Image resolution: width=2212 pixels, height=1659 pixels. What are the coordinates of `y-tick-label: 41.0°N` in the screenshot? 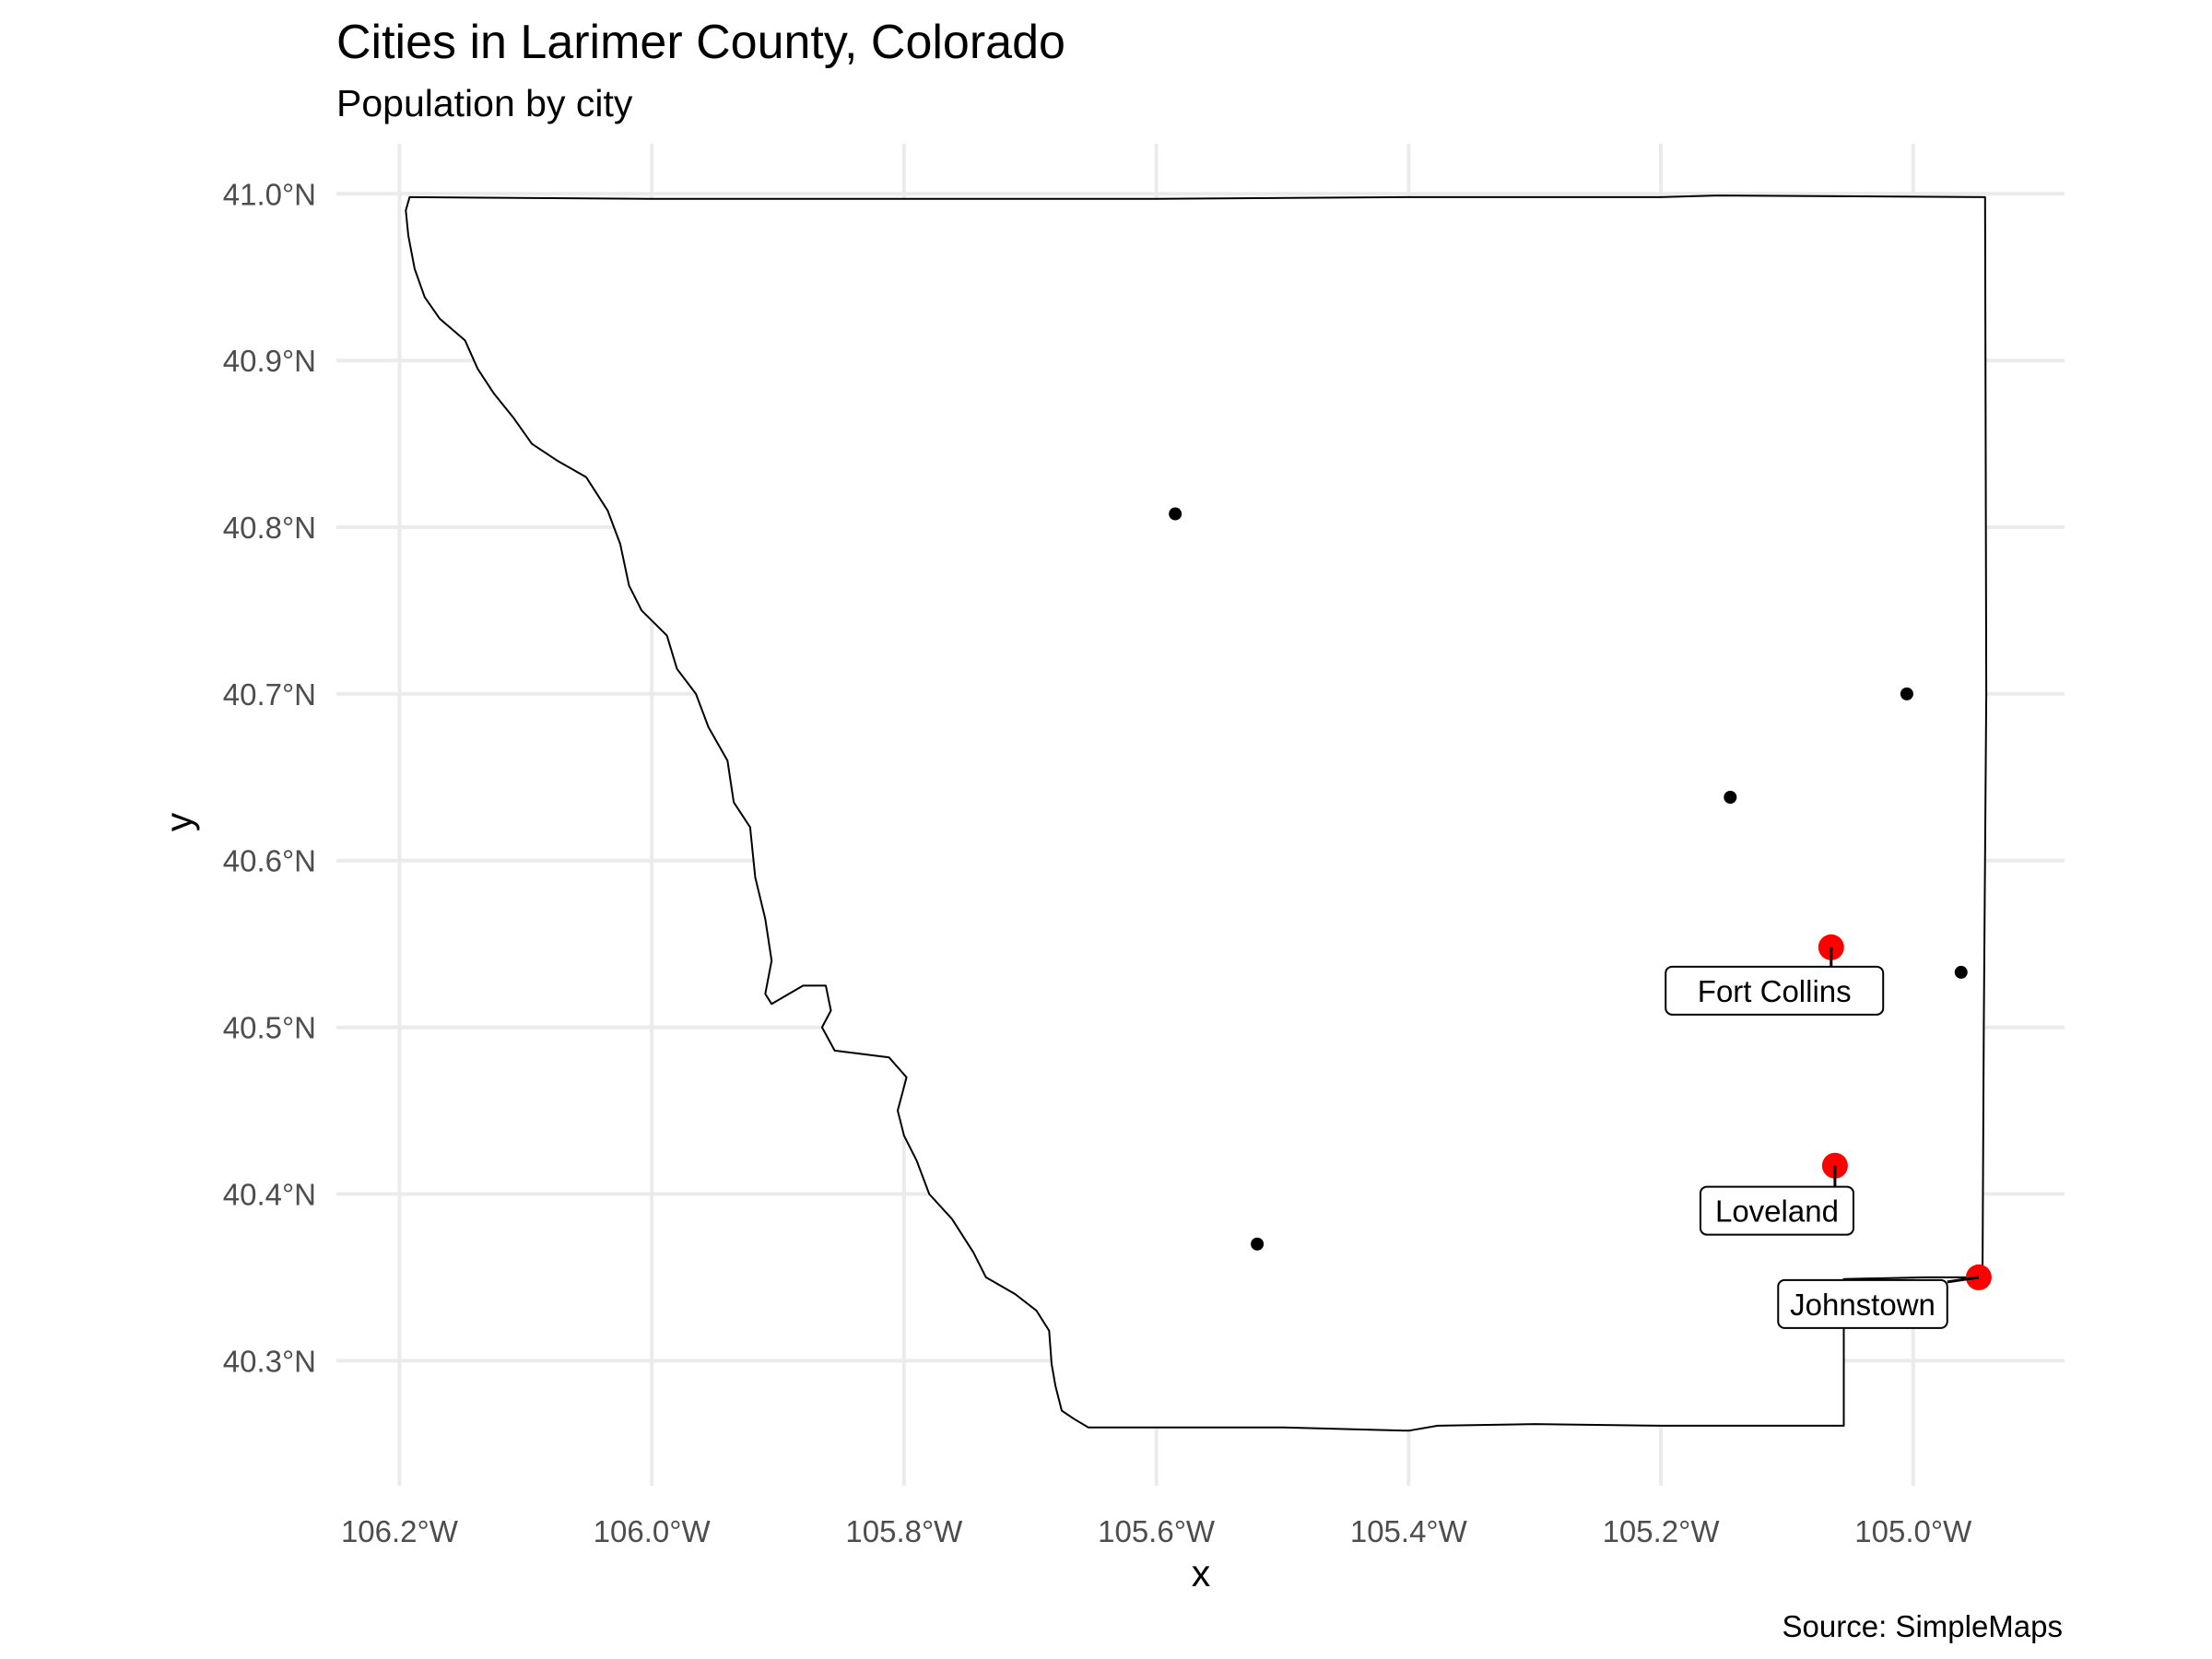 It's located at (269, 194).